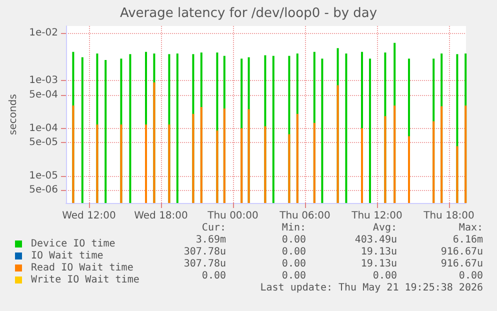 The image size is (497, 311). Describe the element at coordinates (471, 228) in the screenshot. I see `text: Max:` at that location.